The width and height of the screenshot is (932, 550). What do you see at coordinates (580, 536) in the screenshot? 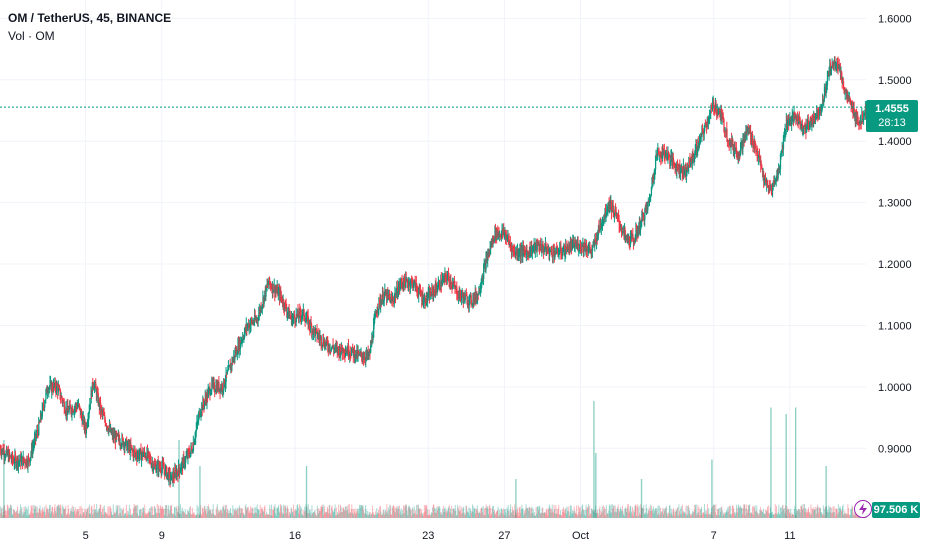
I see `x-tick-label: Oct` at bounding box center [580, 536].